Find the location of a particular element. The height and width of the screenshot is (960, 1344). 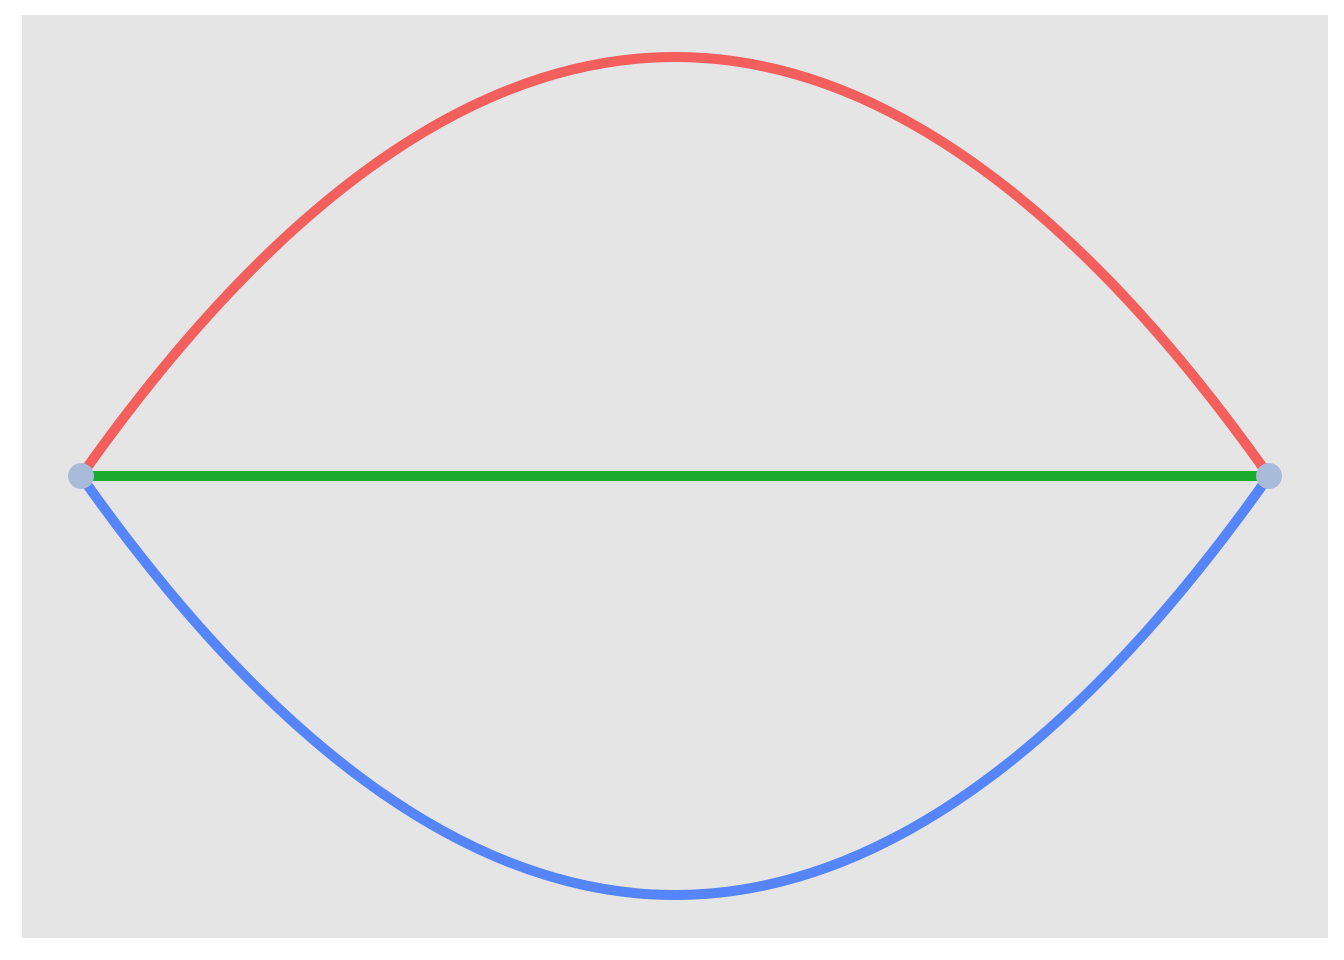

left-node is located at coordinates (81, 476).